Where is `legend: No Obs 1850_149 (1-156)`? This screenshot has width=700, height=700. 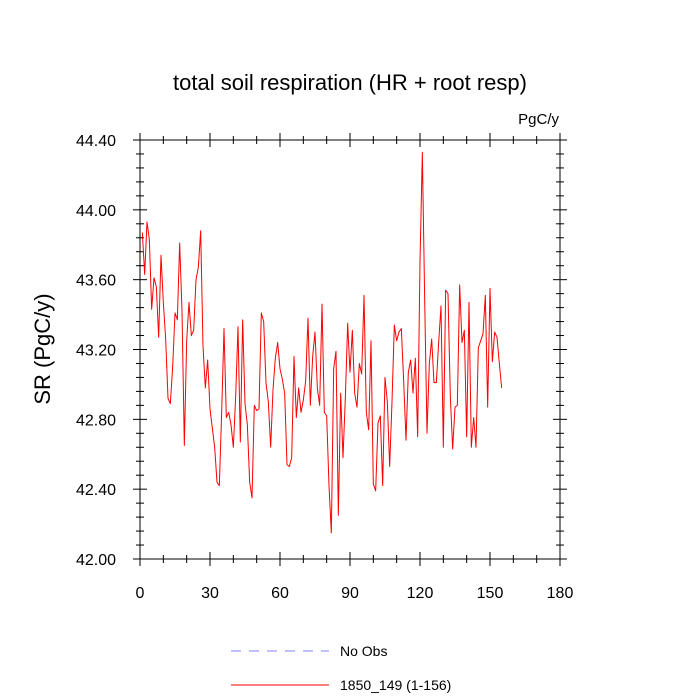 legend: No Obs 1850_149 (1-156) is located at coordinates (341, 668).